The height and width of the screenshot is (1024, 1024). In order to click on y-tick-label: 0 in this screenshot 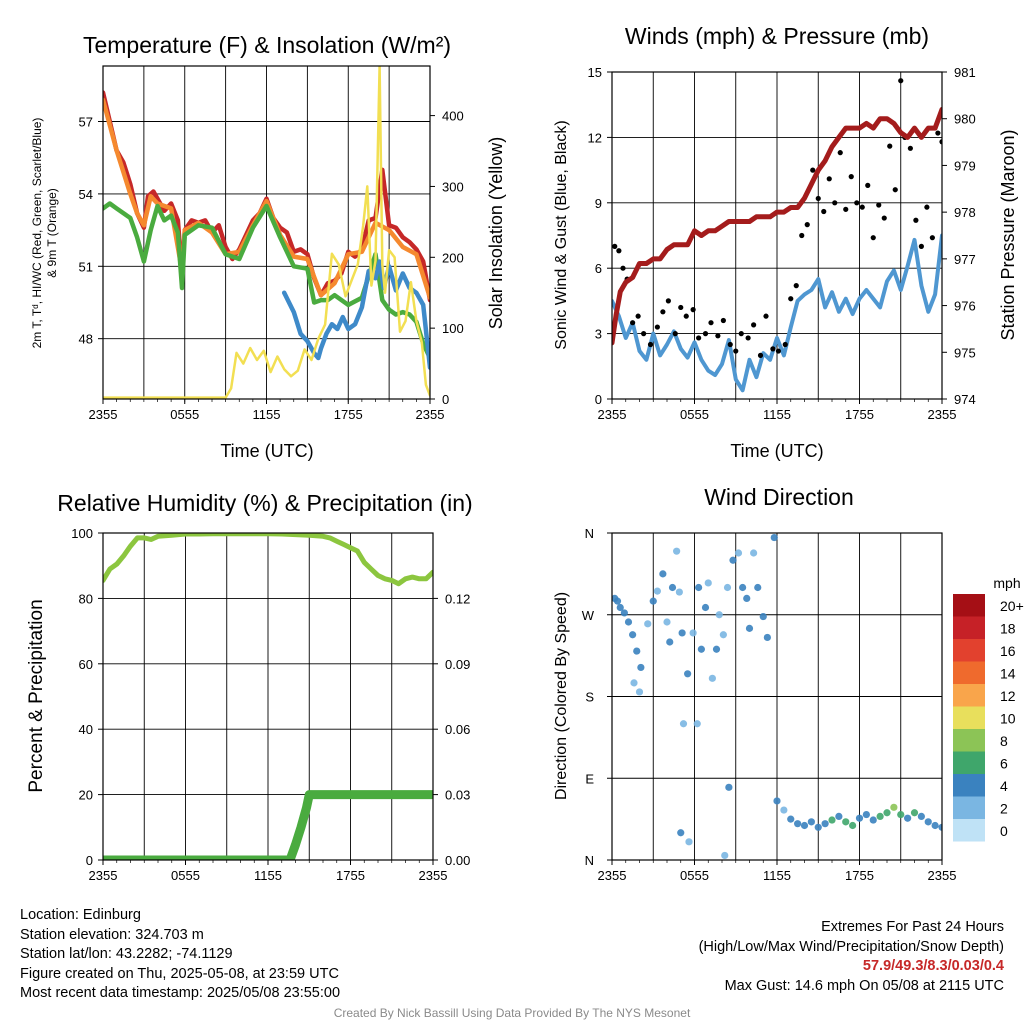, I will do `click(89, 860)`.